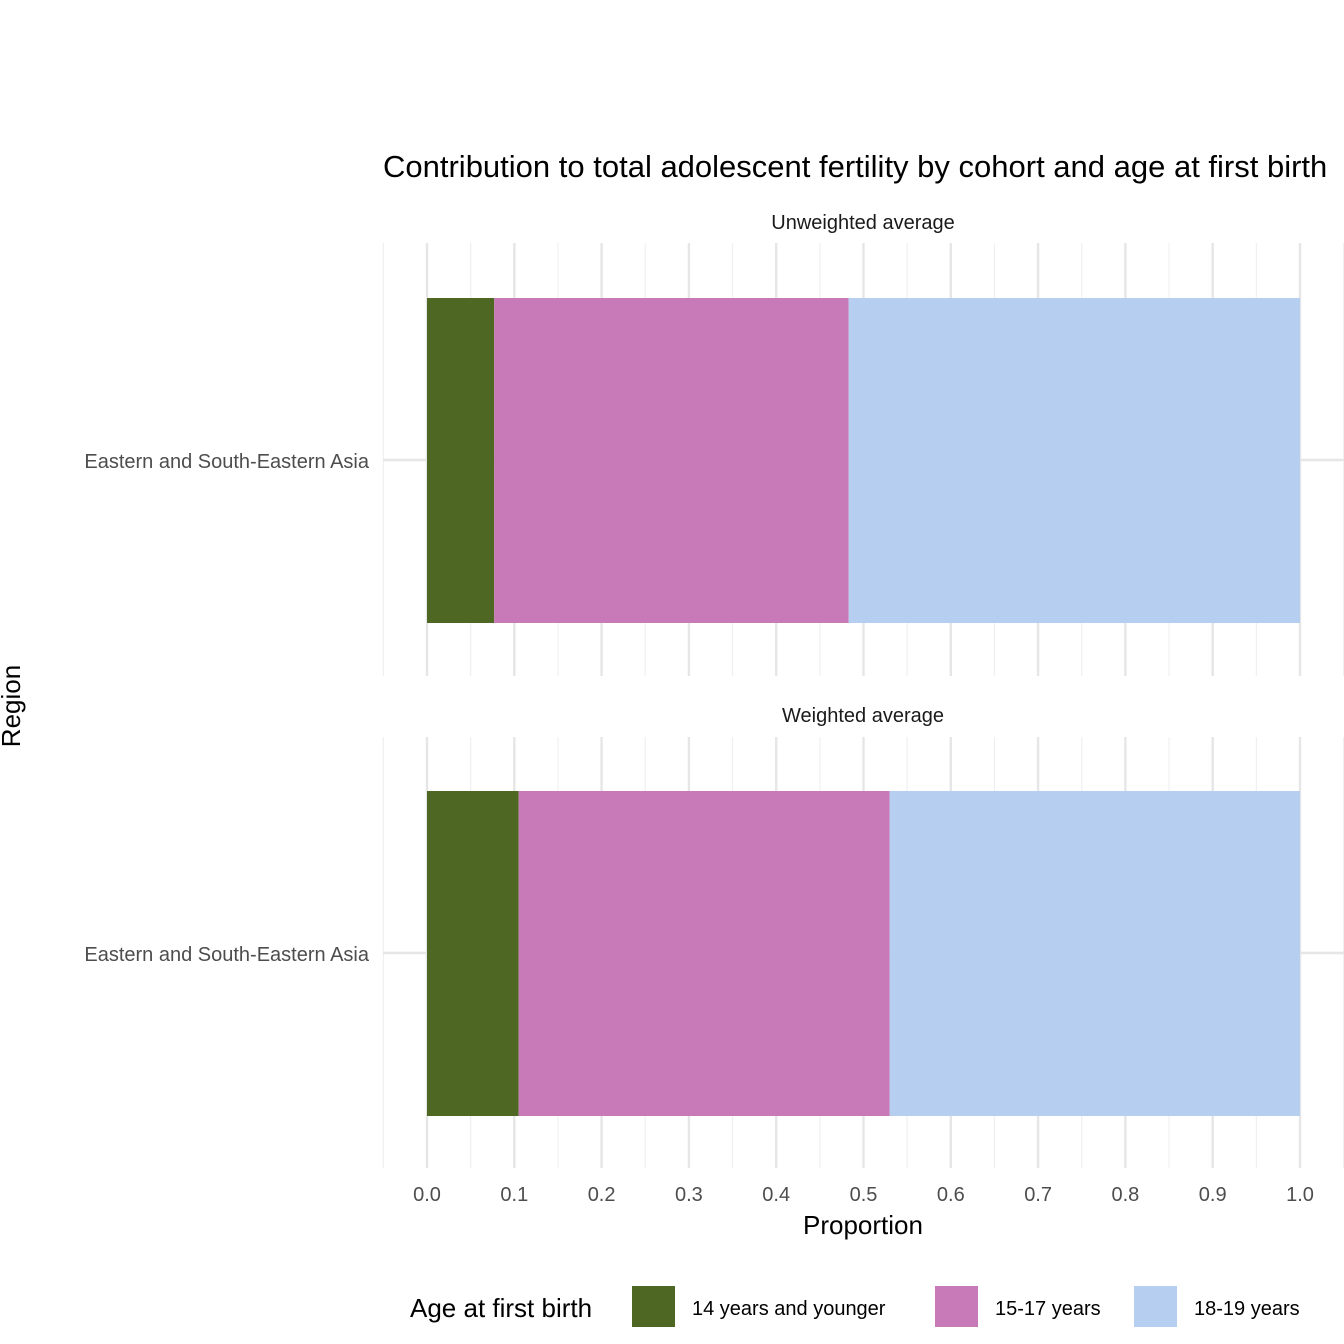  Describe the element at coordinates (602, 1195) in the screenshot. I see `x-tick-label: 0.2` at that location.